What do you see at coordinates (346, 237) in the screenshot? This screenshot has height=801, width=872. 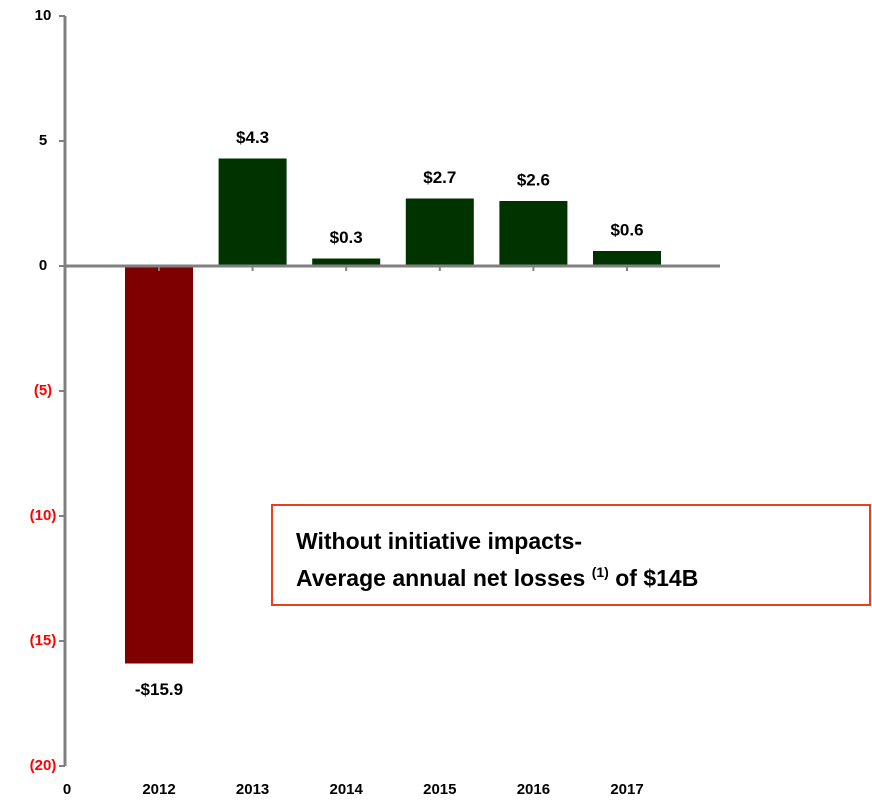 I see `value-label: $0.3` at bounding box center [346, 237].